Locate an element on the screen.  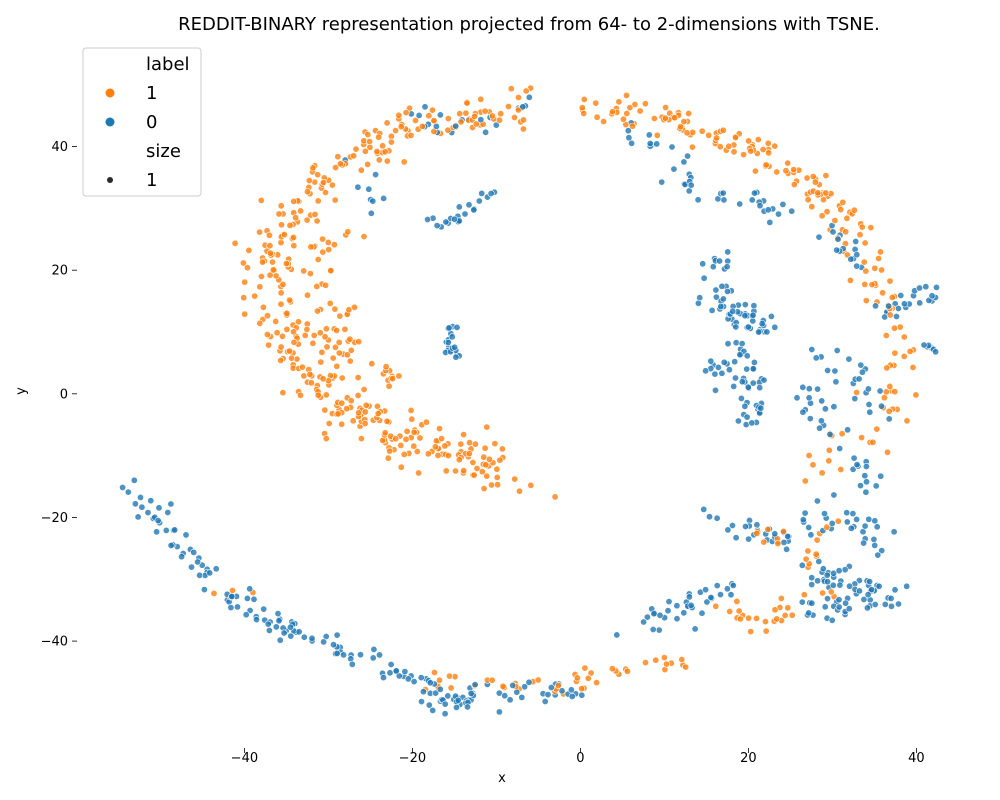
legend: label 1 0 size 1 is located at coordinates (142, 122).